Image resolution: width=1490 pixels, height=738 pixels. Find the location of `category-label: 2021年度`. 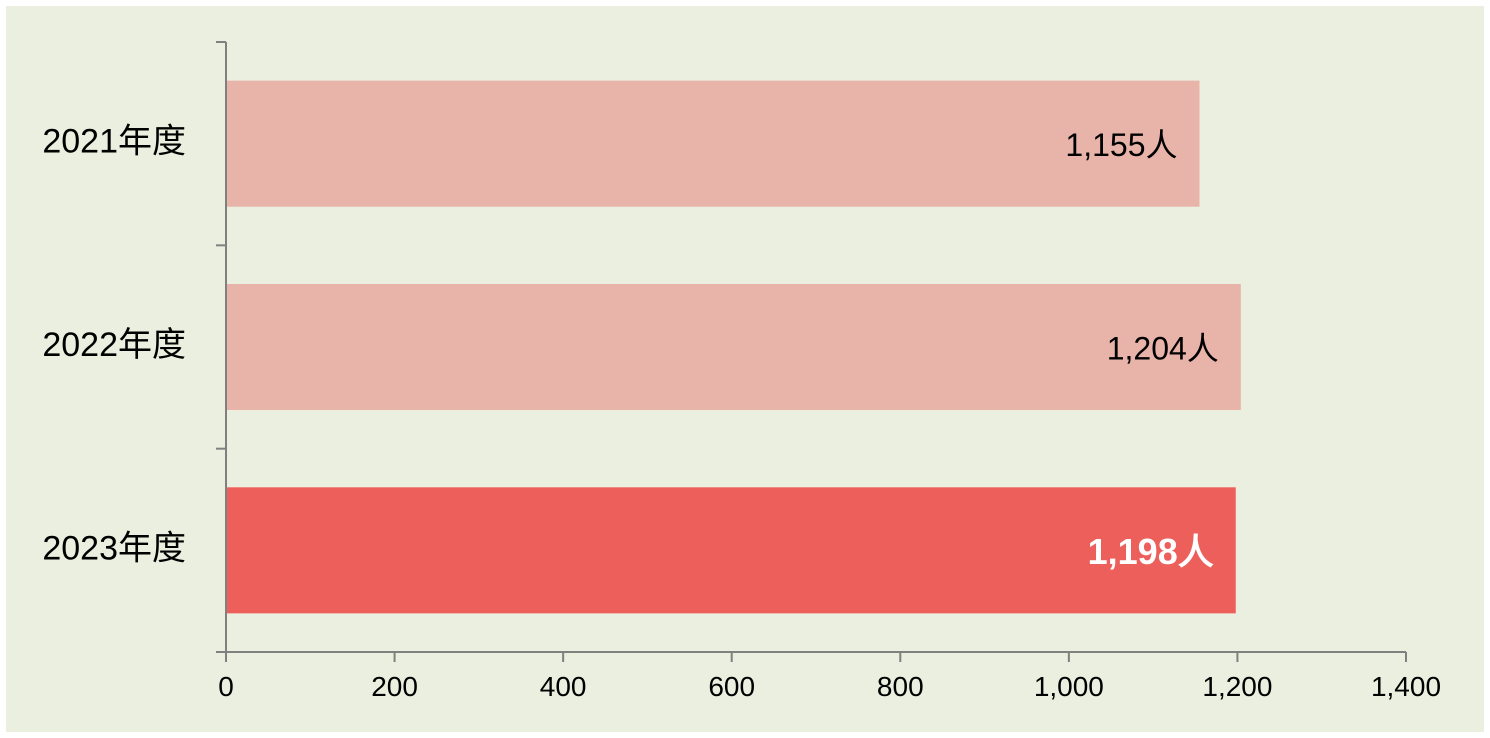

category-label: 2021年度 is located at coordinates (114, 142).